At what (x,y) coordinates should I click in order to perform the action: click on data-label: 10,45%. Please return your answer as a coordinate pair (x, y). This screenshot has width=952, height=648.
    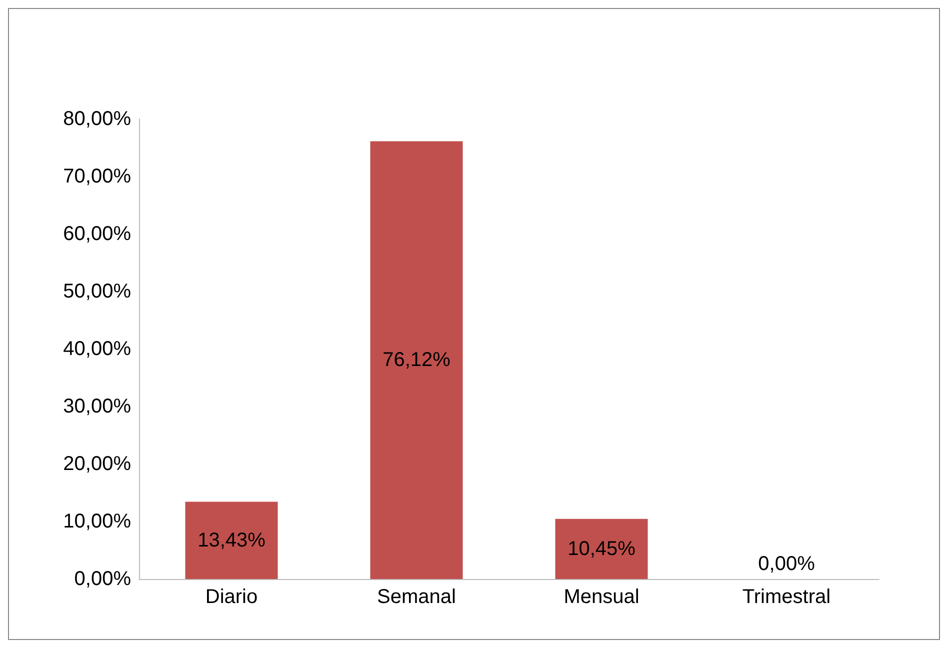
    Looking at the image, I should click on (602, 549).